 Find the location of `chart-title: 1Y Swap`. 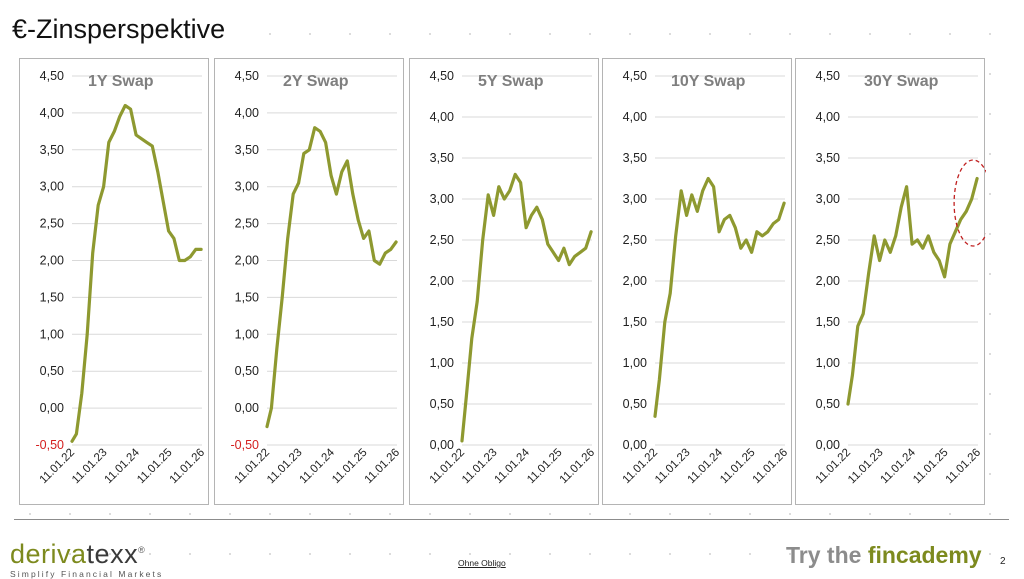

chart-title: 1Y Swap is located at coordinates (121, 81).